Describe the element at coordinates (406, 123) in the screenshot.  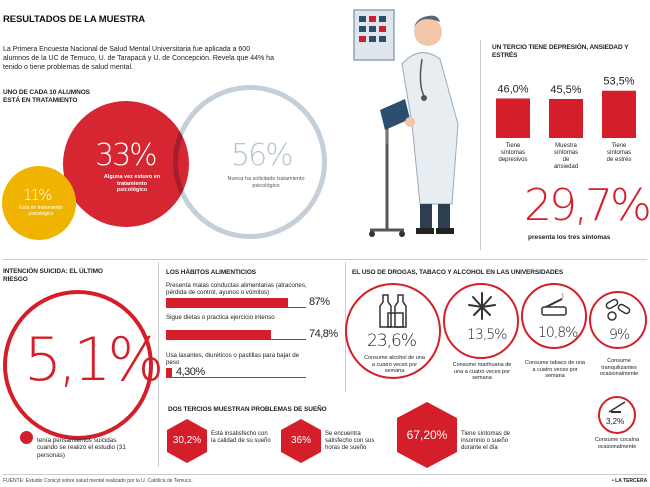
I see `doctor-illustration` at that location.